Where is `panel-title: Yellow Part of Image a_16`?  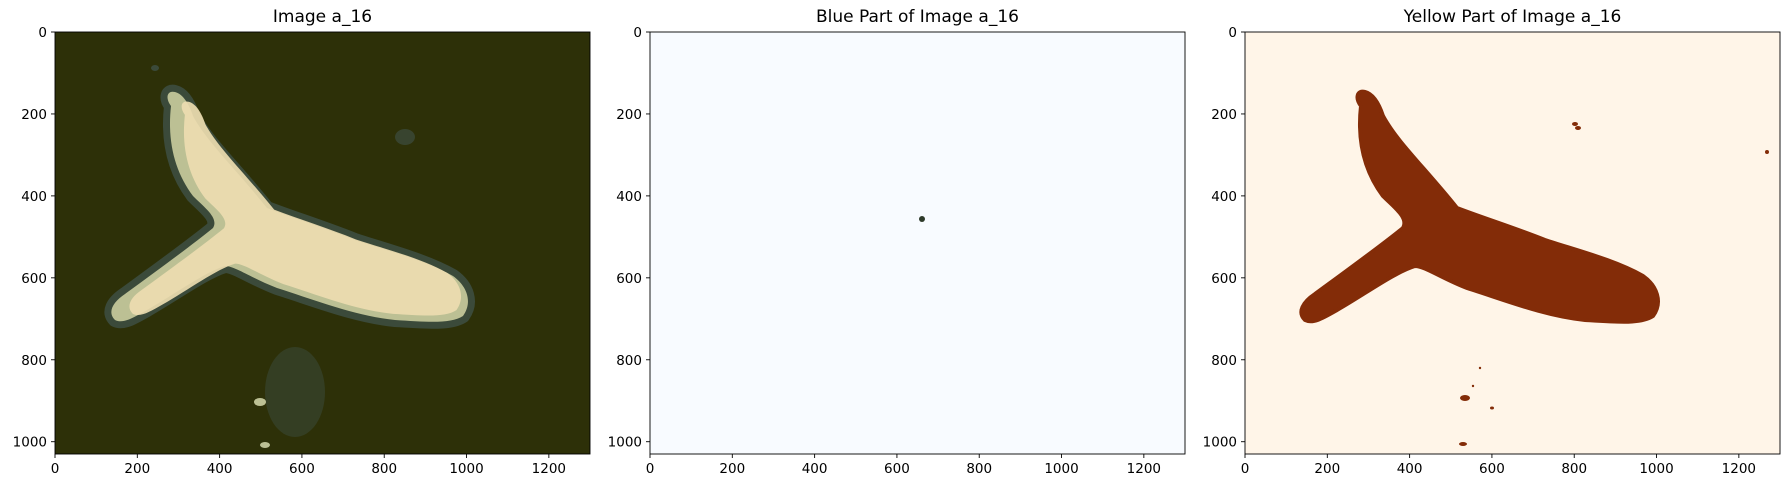 panel-title: Yellow Part of Image a_16 is located at coordinates (1512, 17).